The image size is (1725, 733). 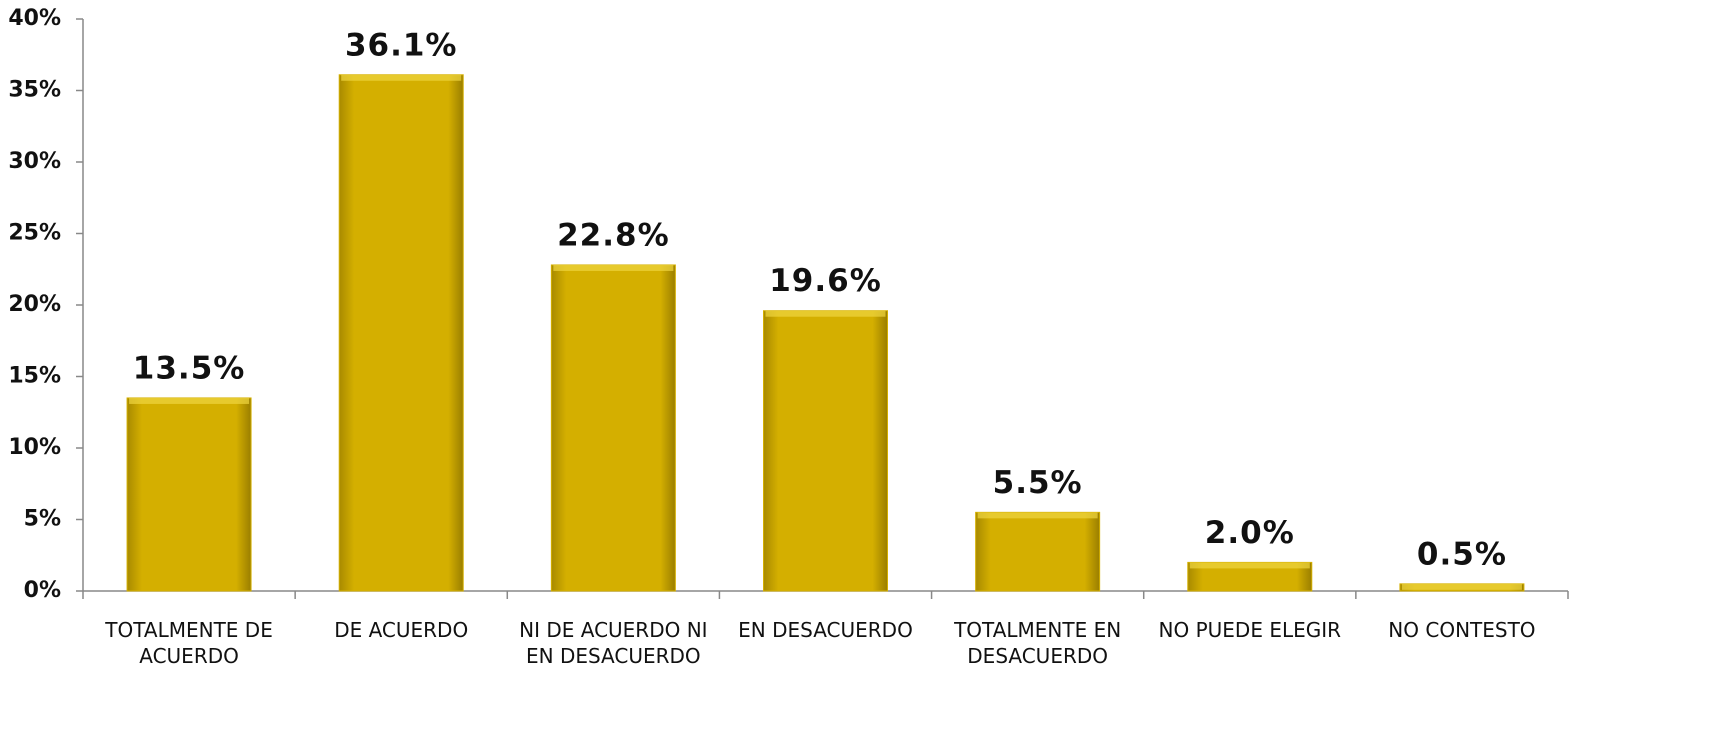 I want to click on value-label: 19.6%, so click(x=825, y=281).